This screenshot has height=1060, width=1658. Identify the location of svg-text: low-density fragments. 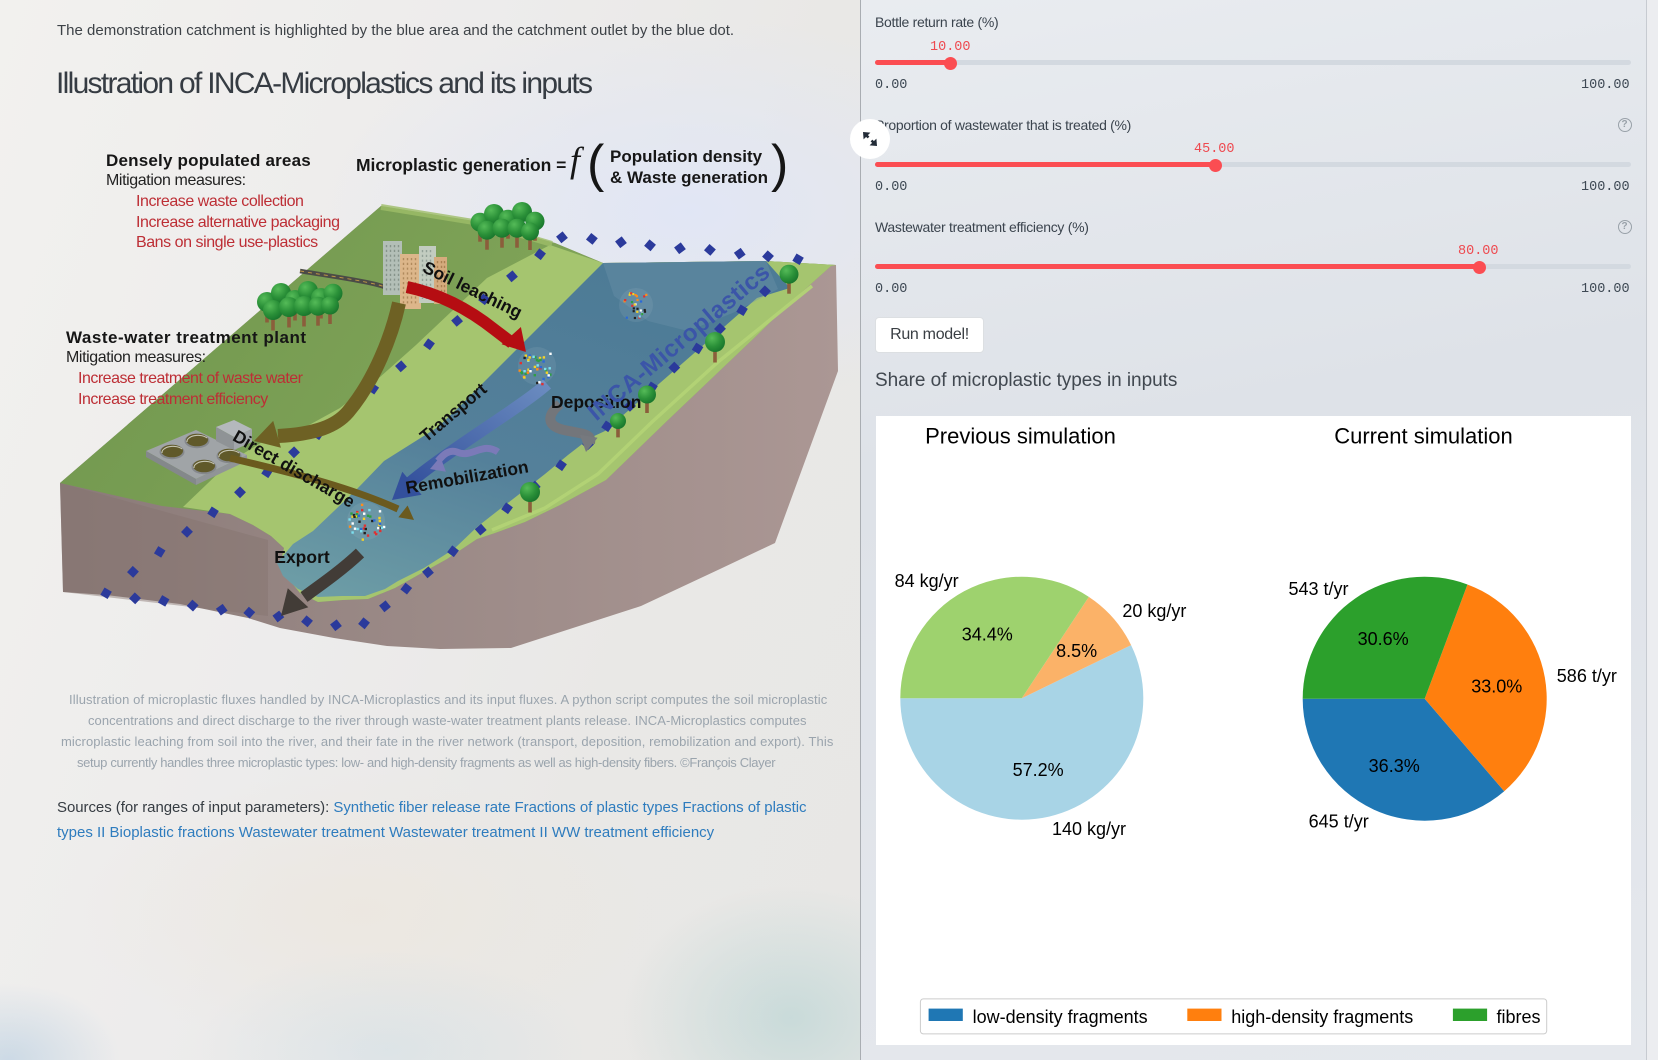
(1060, 1017).